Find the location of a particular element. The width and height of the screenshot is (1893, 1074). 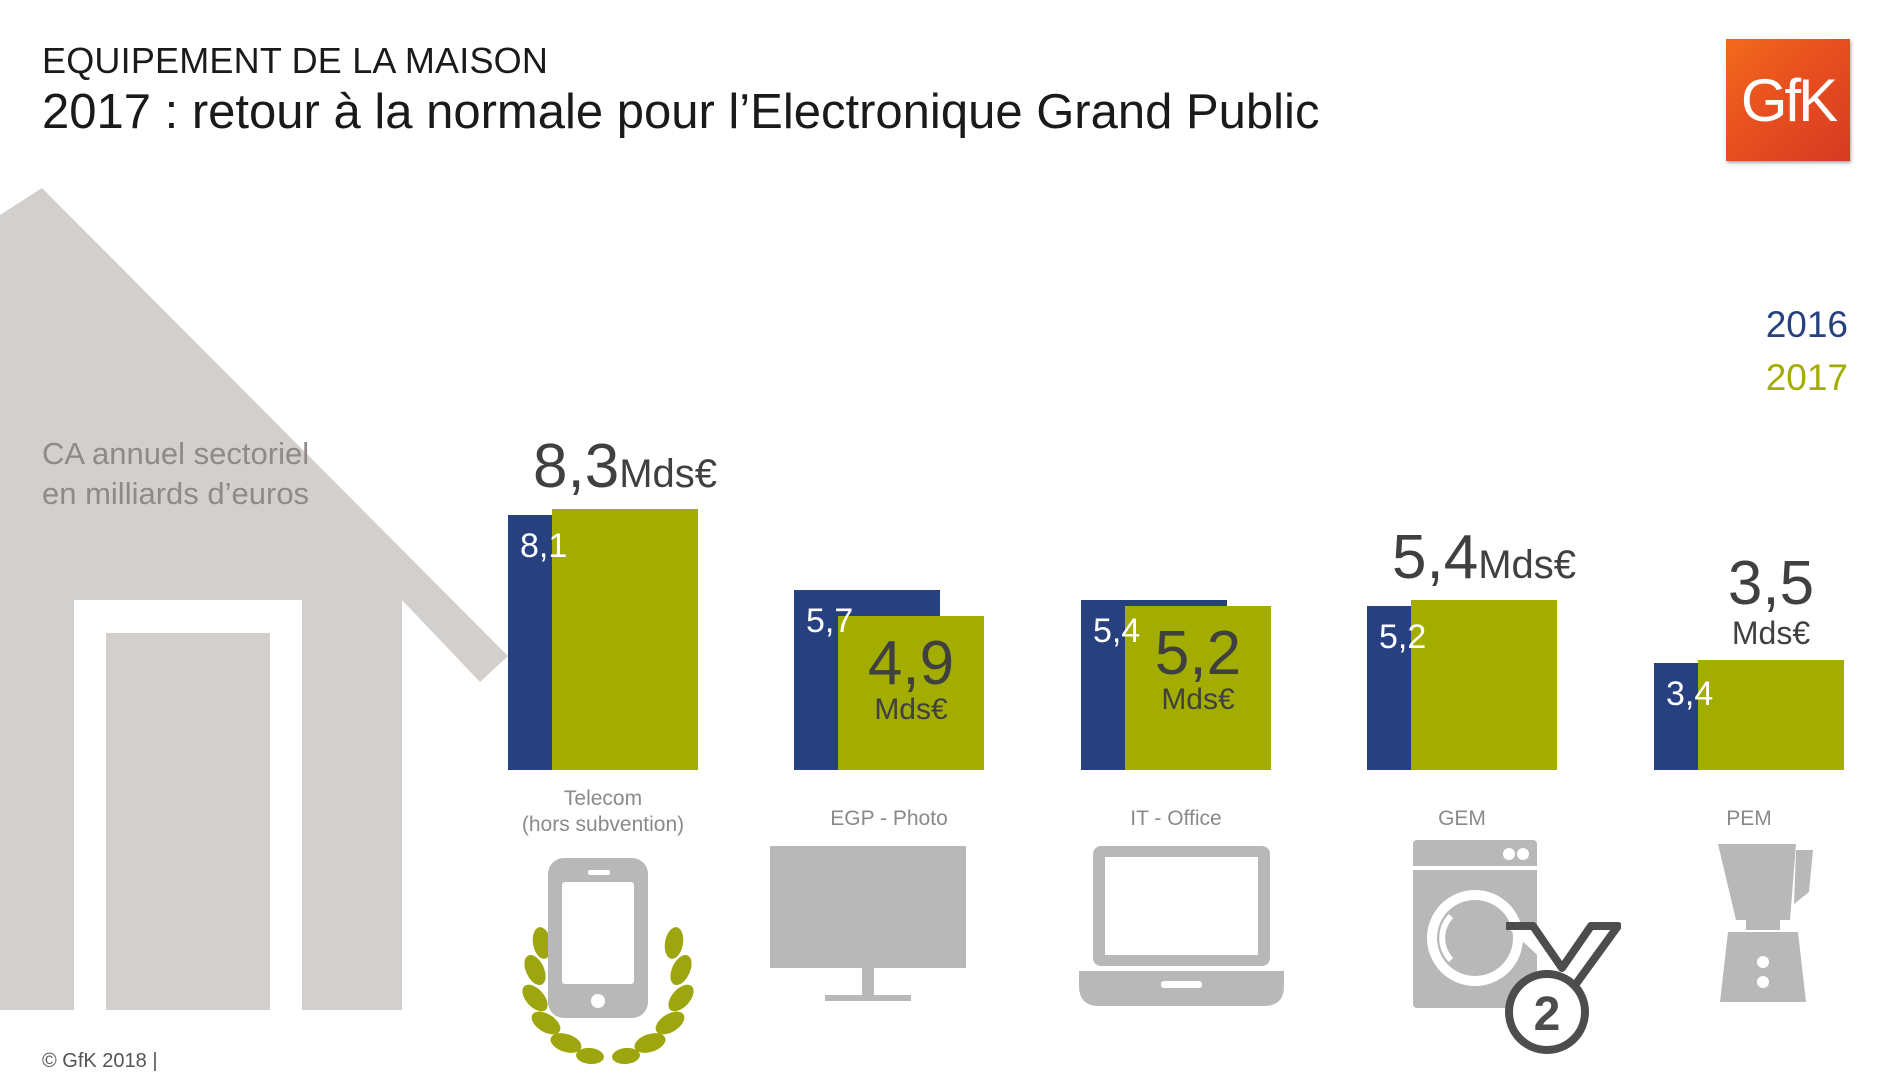

y-axis-label-line-1: CA annuel sectoriel is located at coordinates (176, 453).